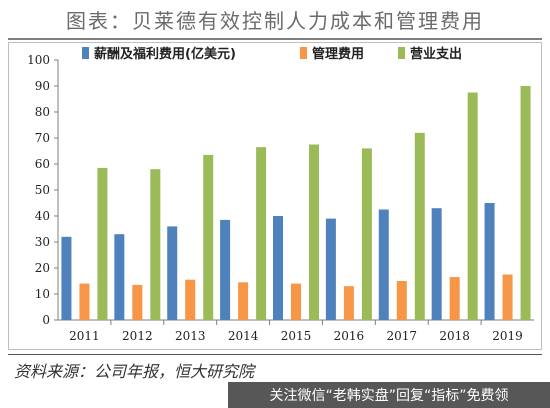  I want to click on x-tick-label: 2013, so click(190, 336).